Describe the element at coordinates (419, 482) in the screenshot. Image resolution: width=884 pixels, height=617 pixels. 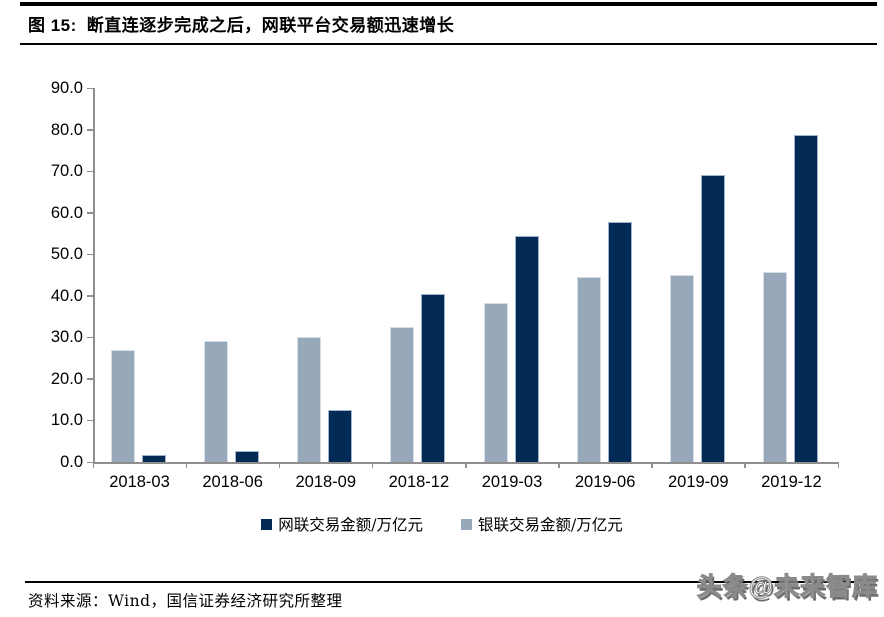
I see `x-axis-category-label: 2018-12` at that location.